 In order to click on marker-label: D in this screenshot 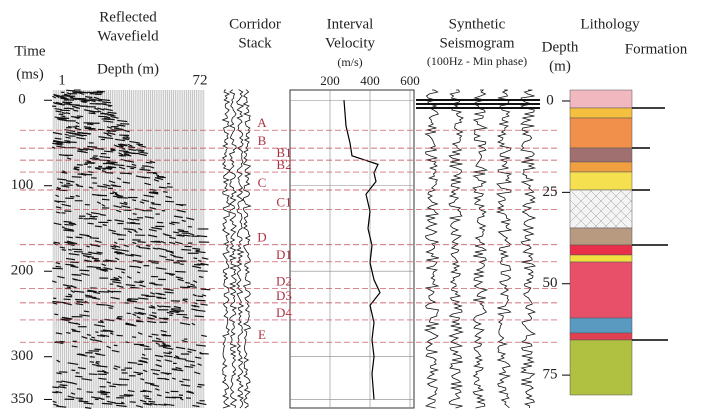, I will do `click(261, 237)`.